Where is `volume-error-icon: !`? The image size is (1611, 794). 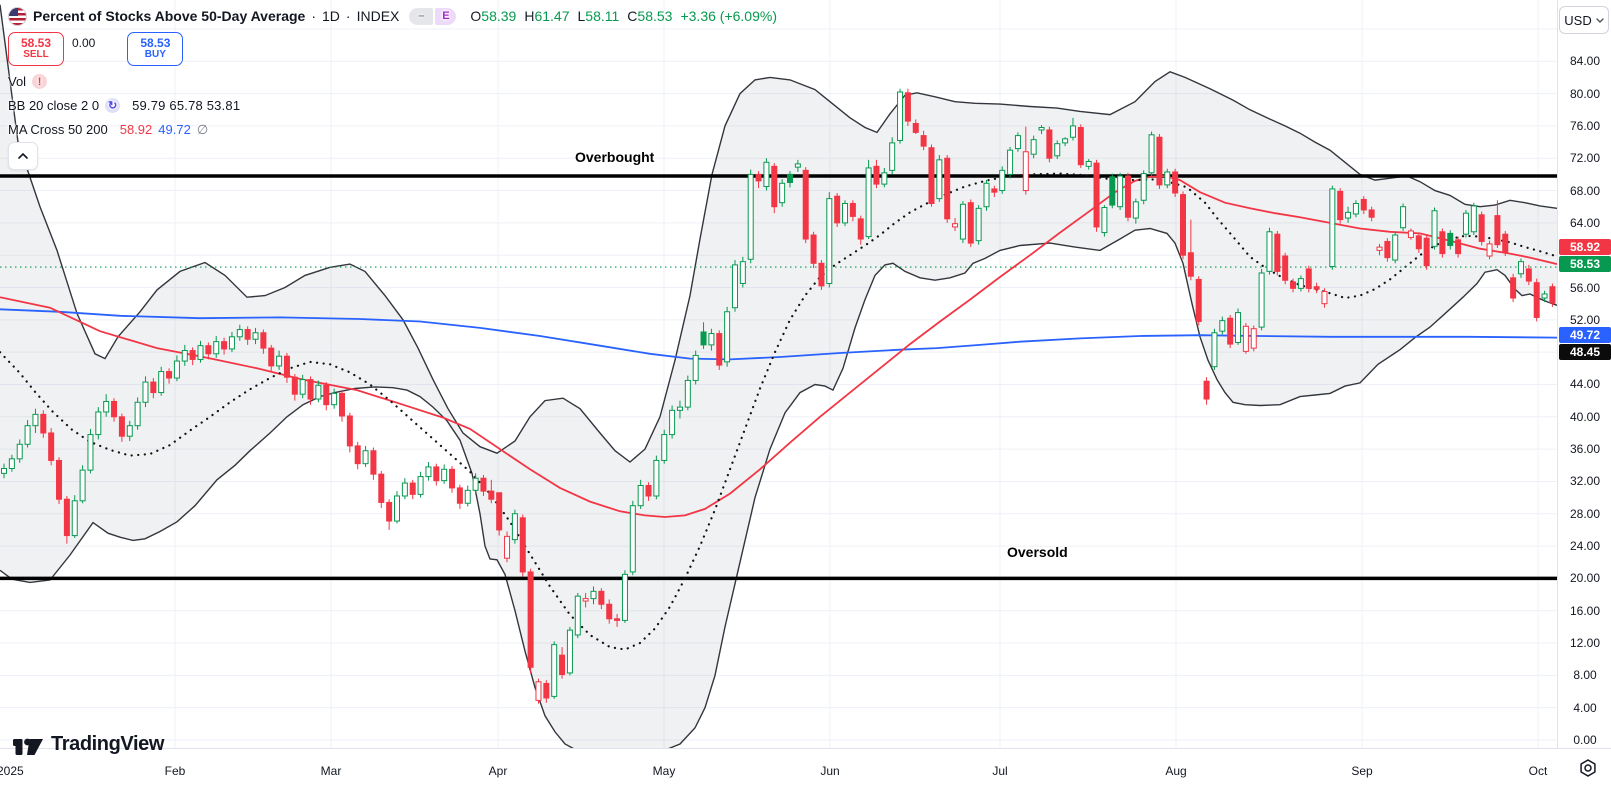 volume-error-icon: ! is located at coordinates (40, 81).